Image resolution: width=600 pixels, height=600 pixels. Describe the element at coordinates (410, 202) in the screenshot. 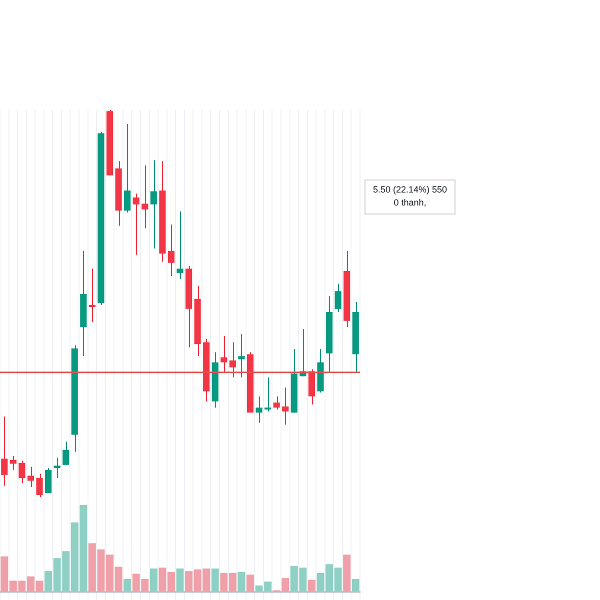

I see `text: 0 thanh,` at that location.